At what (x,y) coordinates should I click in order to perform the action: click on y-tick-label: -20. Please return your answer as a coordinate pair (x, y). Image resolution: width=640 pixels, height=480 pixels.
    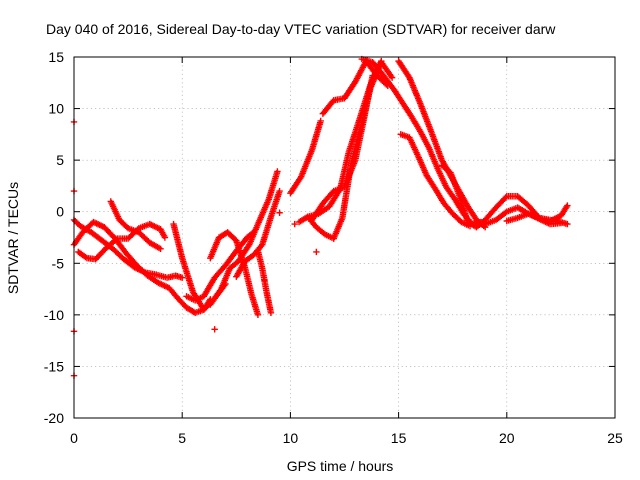
    Looking at the image, I should click on (54, 418).